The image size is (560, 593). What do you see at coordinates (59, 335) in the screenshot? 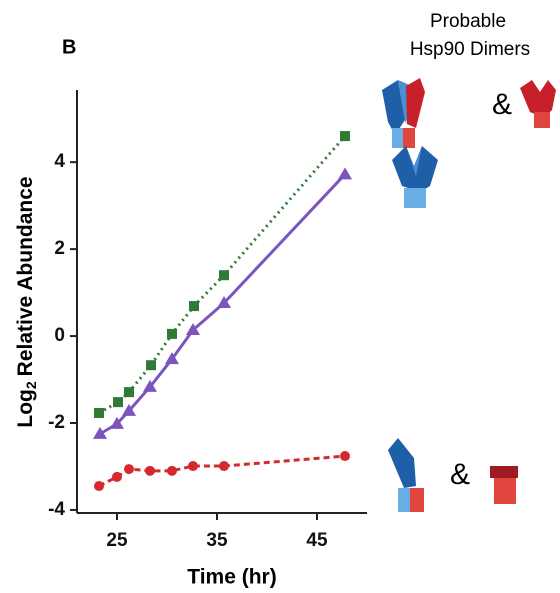
I see `y-tick-label: 0` at bounding box center [59, 335].